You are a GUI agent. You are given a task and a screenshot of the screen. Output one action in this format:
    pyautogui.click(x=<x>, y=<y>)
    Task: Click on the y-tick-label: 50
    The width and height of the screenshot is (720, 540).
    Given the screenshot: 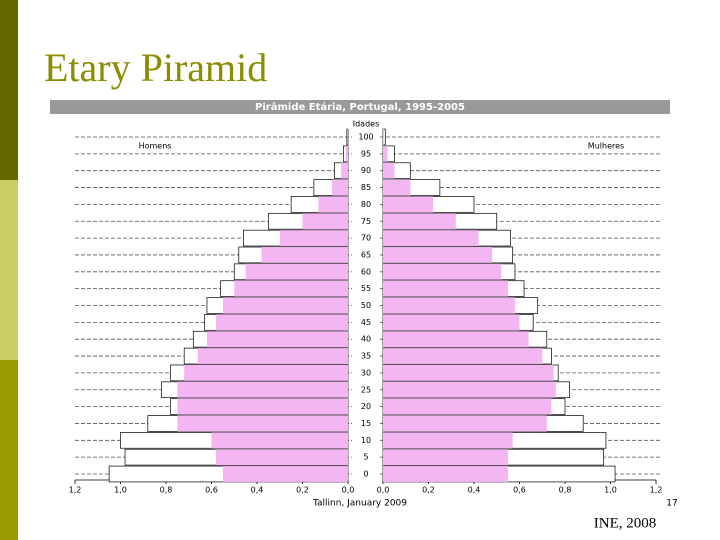 What is the action you would take?
    pyautogui.click(x=366, y=305)
    